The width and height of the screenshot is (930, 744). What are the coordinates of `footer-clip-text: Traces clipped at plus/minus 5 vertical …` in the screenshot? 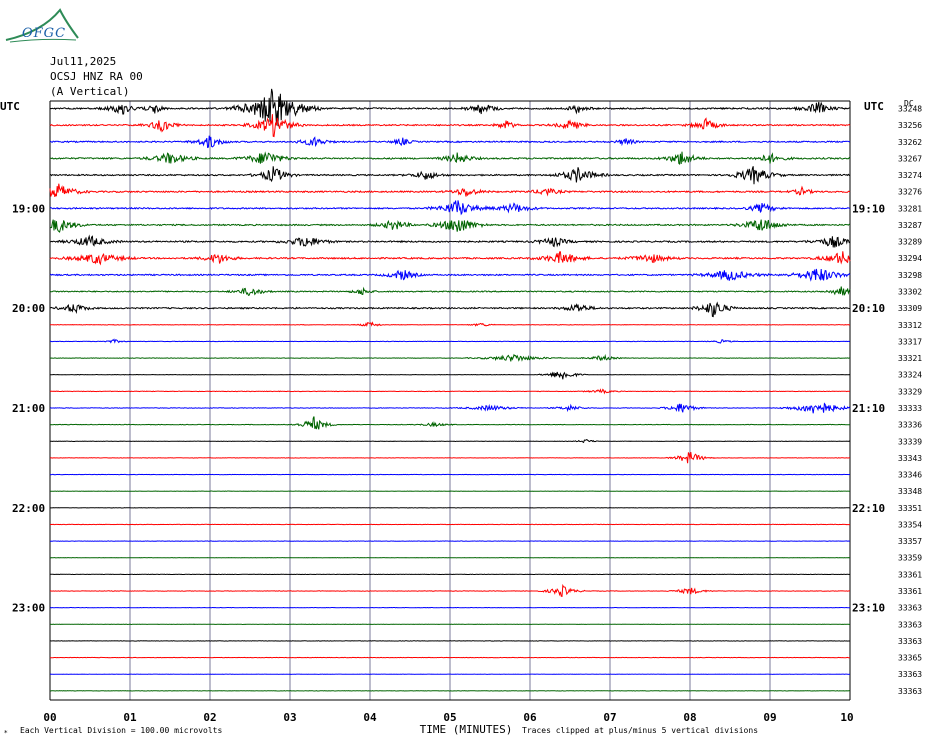 It's located at (640, 730).